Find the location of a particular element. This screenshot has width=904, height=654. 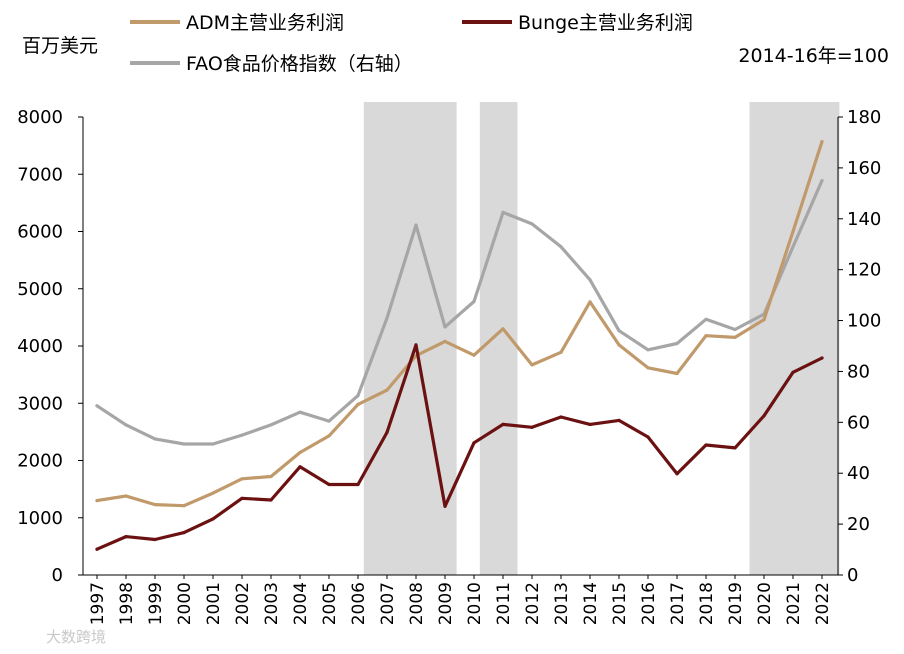

x-tick-label: 2004 is located at coordinates (301, 603).